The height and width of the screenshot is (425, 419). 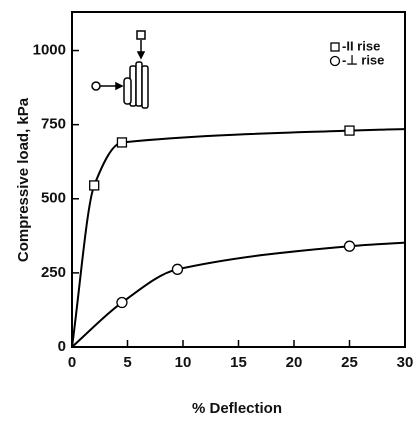 What do you see at coordinates (349, 362) in the screenshot?
I see `x-tick-label: 25` at bounding box center [349, 362].